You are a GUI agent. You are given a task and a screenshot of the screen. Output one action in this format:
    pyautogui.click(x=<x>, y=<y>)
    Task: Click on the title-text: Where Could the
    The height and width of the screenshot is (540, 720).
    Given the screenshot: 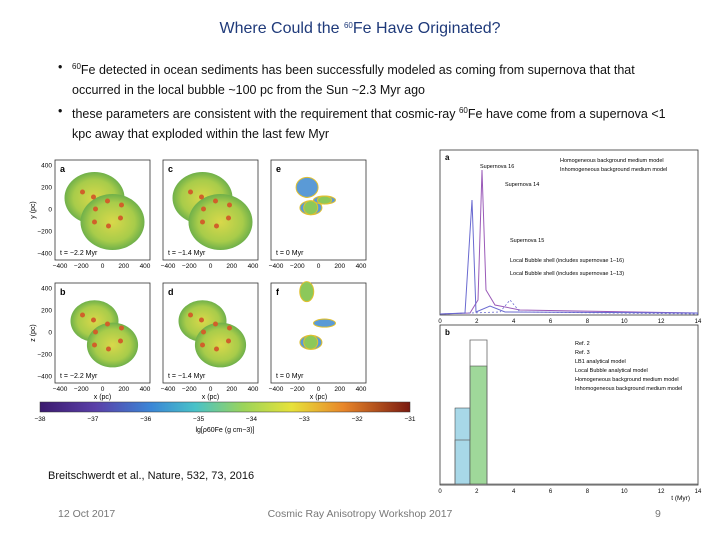 What is the action you would take?
    pyautogui.click(x=281, y=28)
    